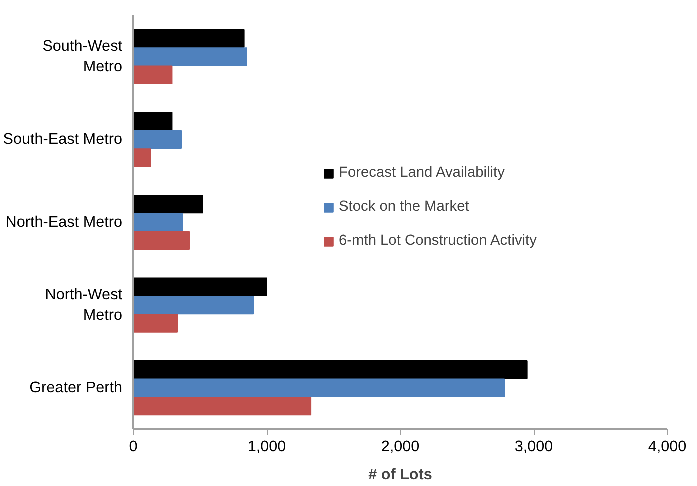  I want to click on legend-label: 6-mth Lot Construction Activity, so click(438, 241).